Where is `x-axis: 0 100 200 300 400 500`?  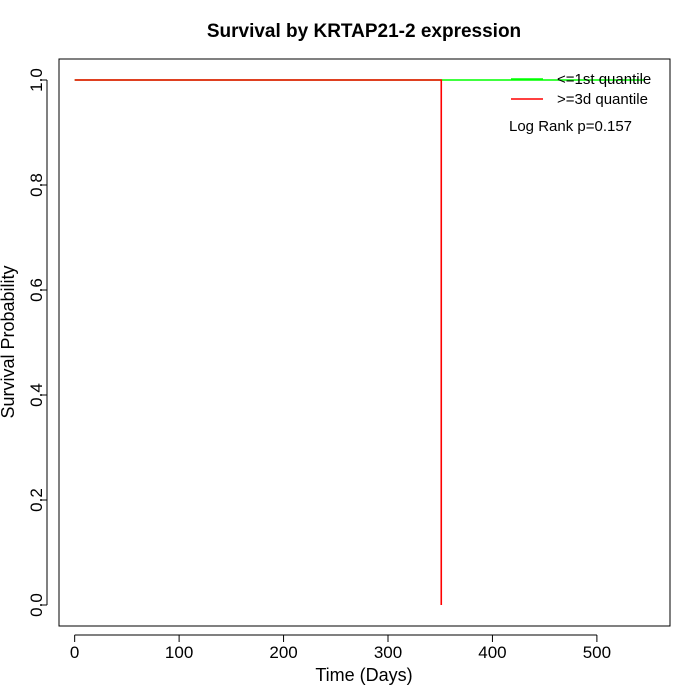
x-axis: 0 100 200 300 400 500 is located at coordinates (340, 648).